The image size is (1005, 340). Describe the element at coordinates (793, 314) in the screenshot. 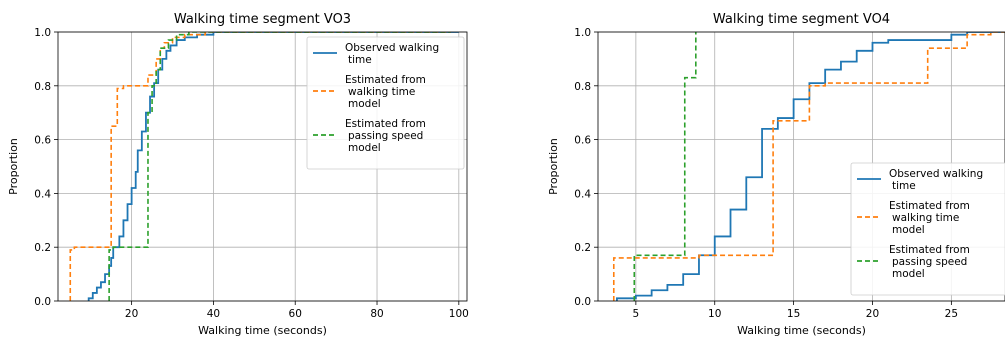

I see `x-tick-label: 15` at that location.